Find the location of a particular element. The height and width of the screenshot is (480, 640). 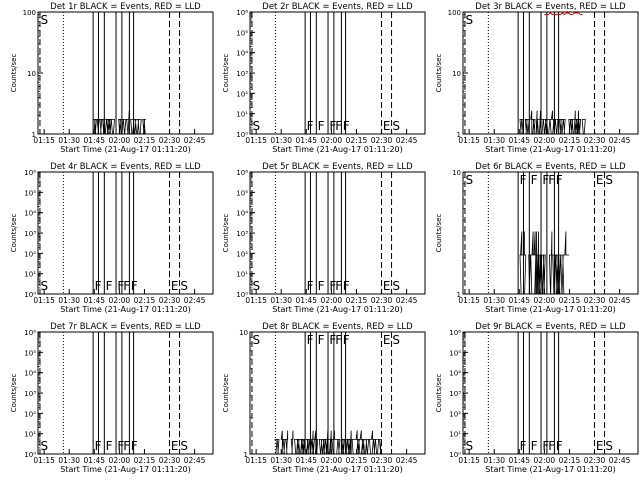

chart-title: Det 3r BLACK = Events, RED = LLD is located at coordinates (550, 7).